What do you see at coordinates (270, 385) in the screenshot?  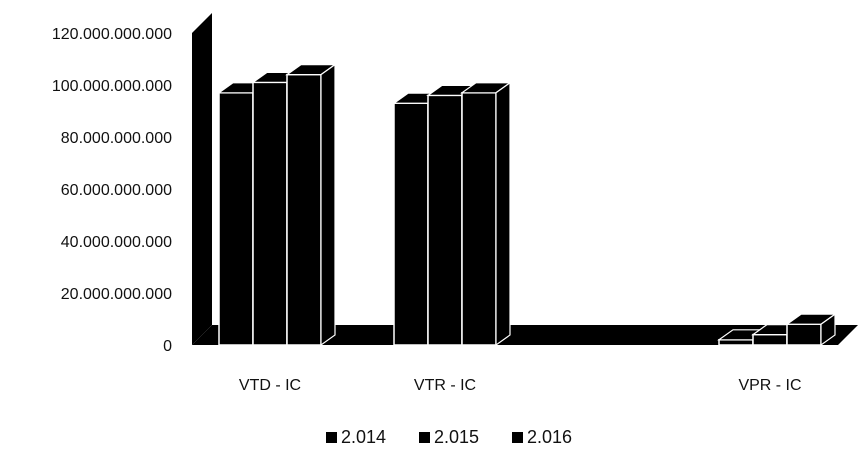 I see `x-tick-label: VTD - IC` at bounding box center [270, 385].